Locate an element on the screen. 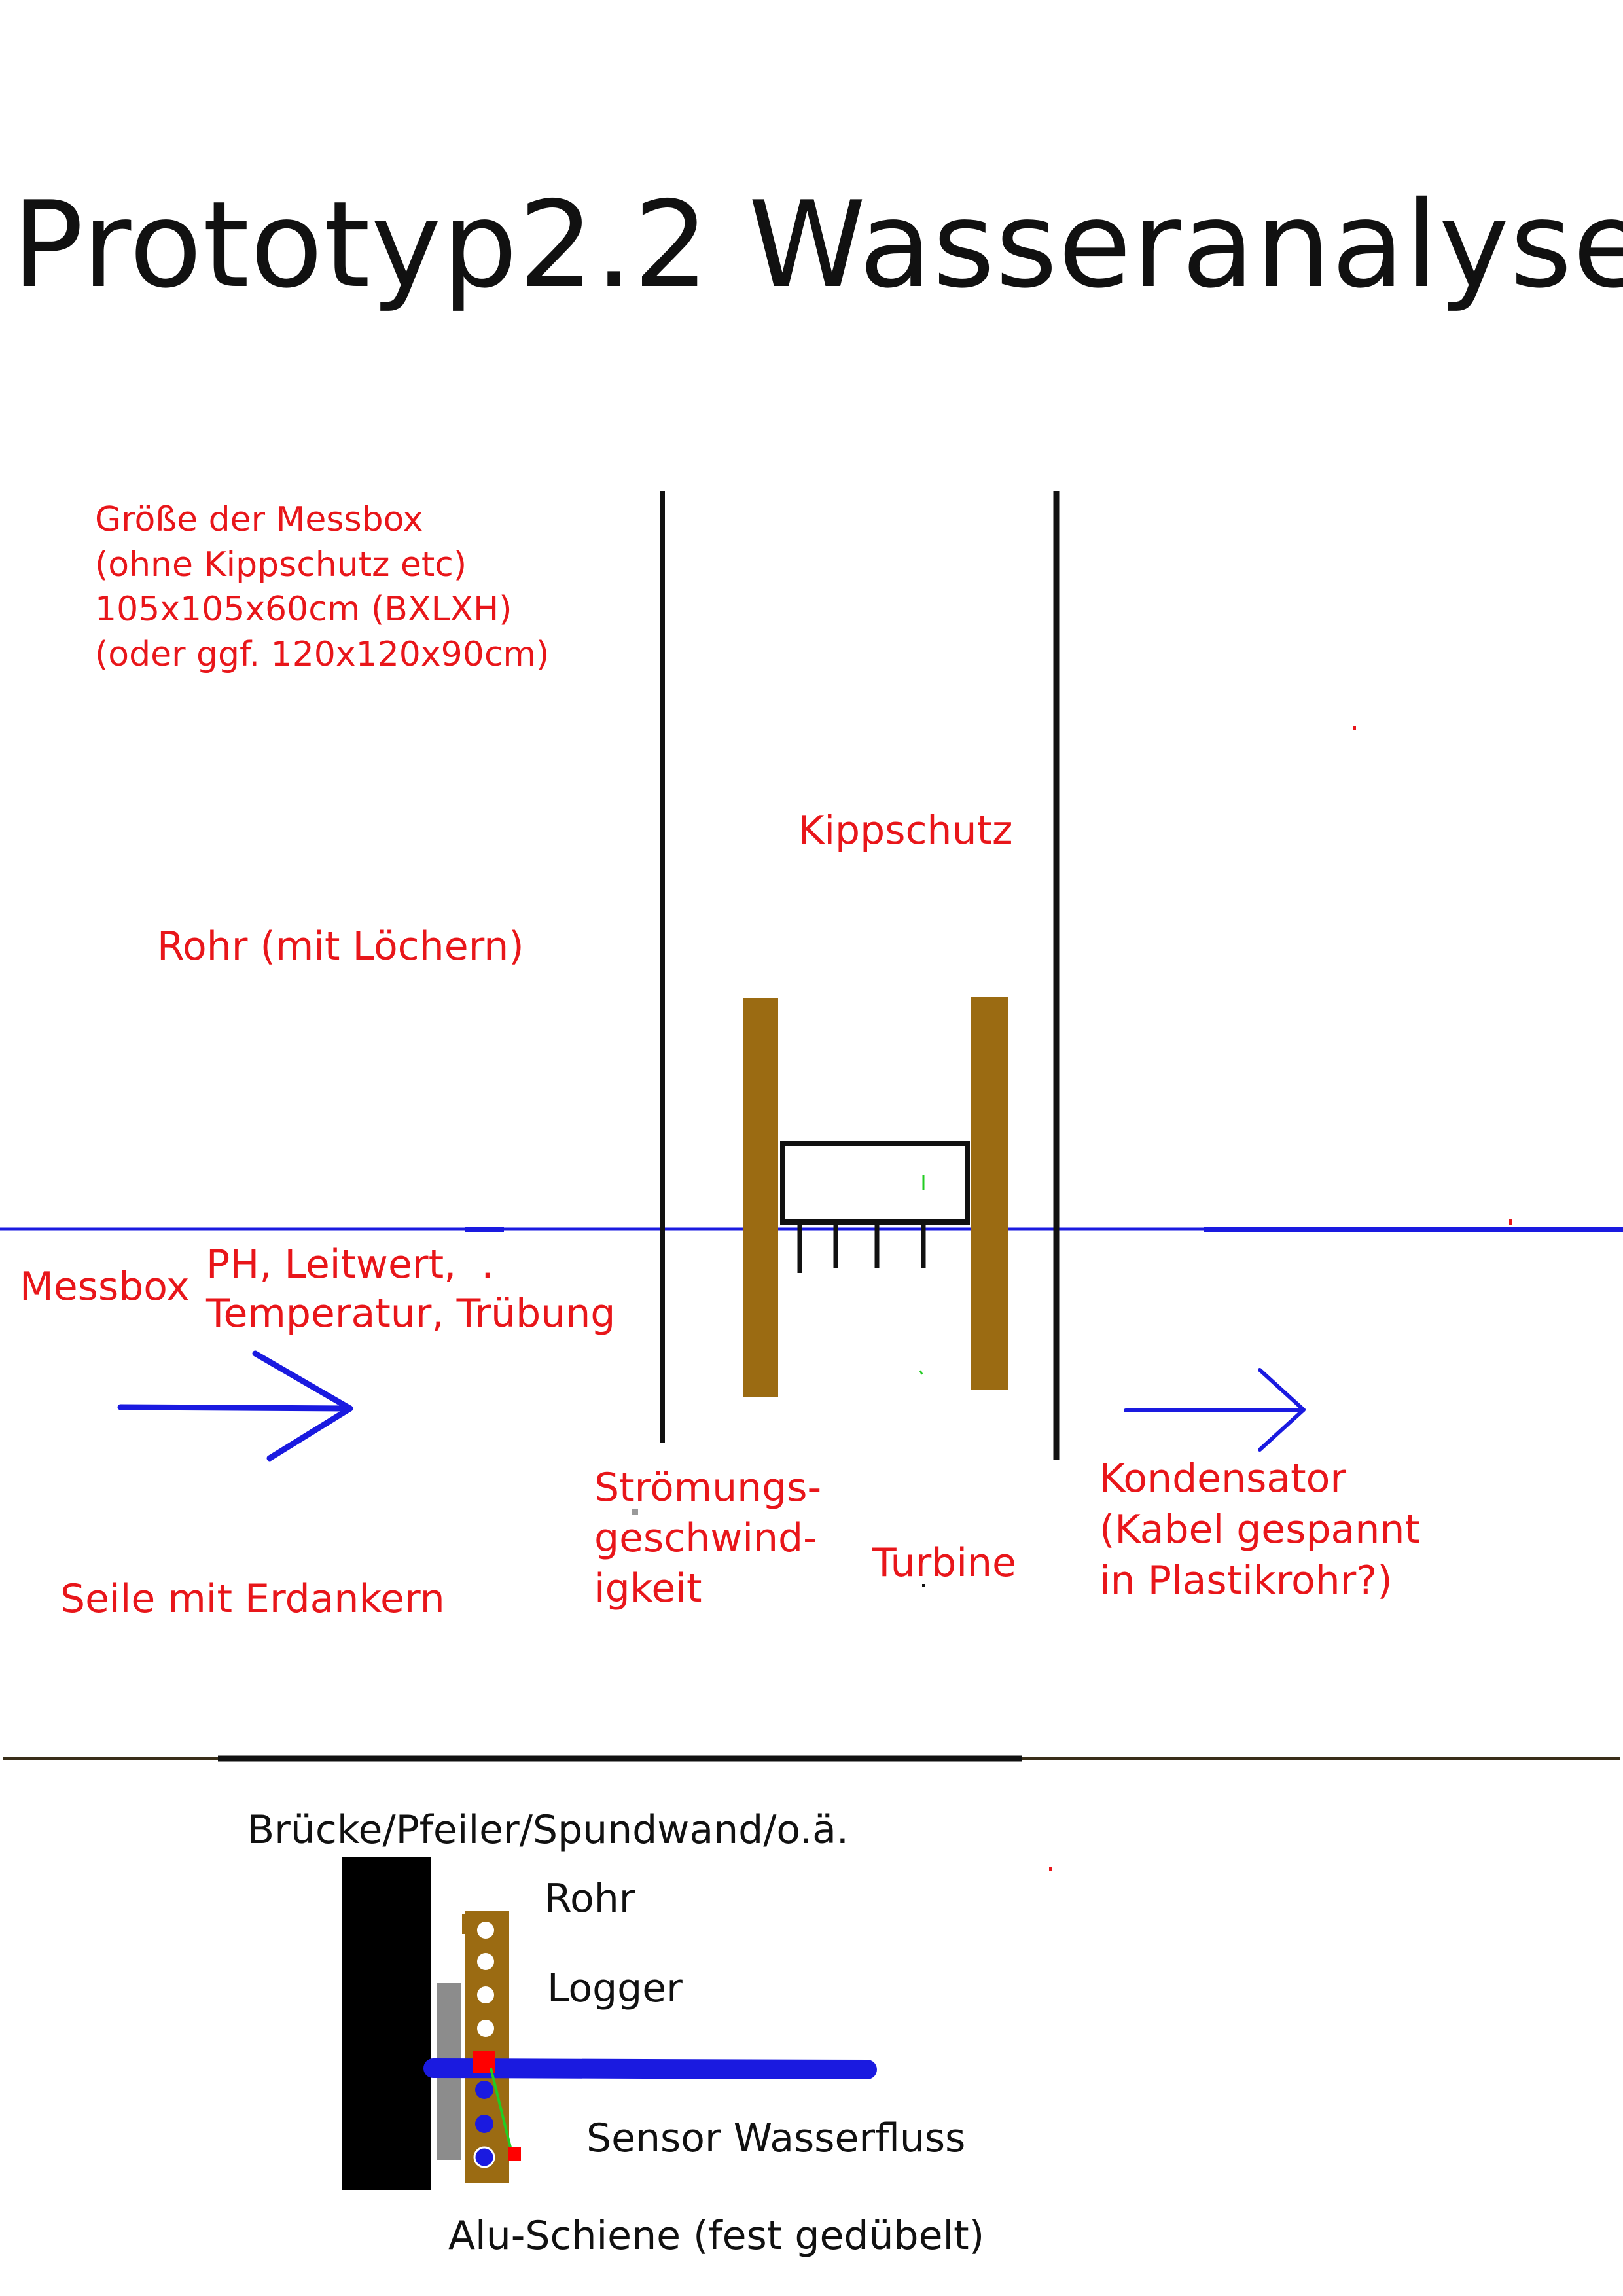 This screenshot has width=1623, height=2296. page-title: Prototyp2.2 Wasseranalyse is located at coordinates (818, 244).